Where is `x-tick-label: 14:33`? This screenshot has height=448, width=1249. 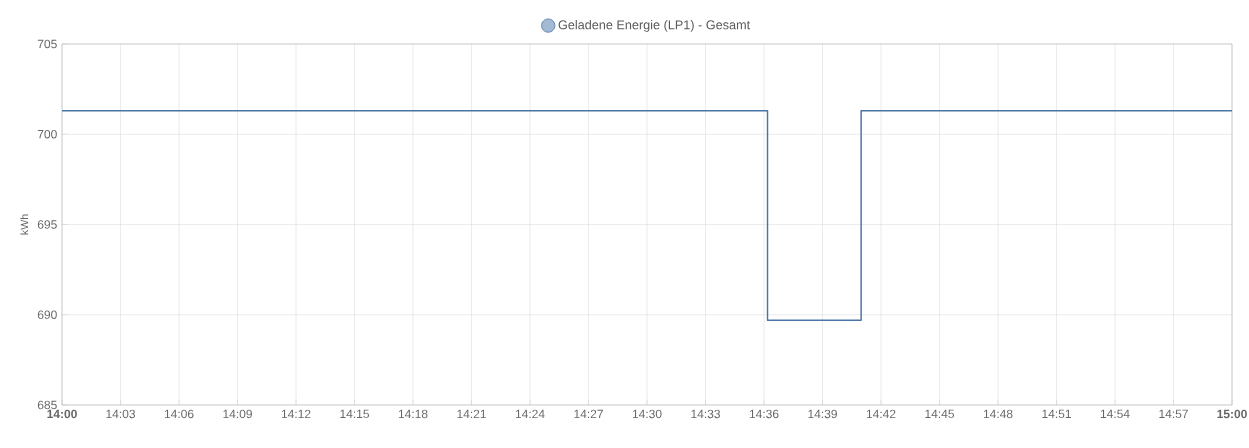 x-tick-label: 14:33 is located at coordinates (705, 414).